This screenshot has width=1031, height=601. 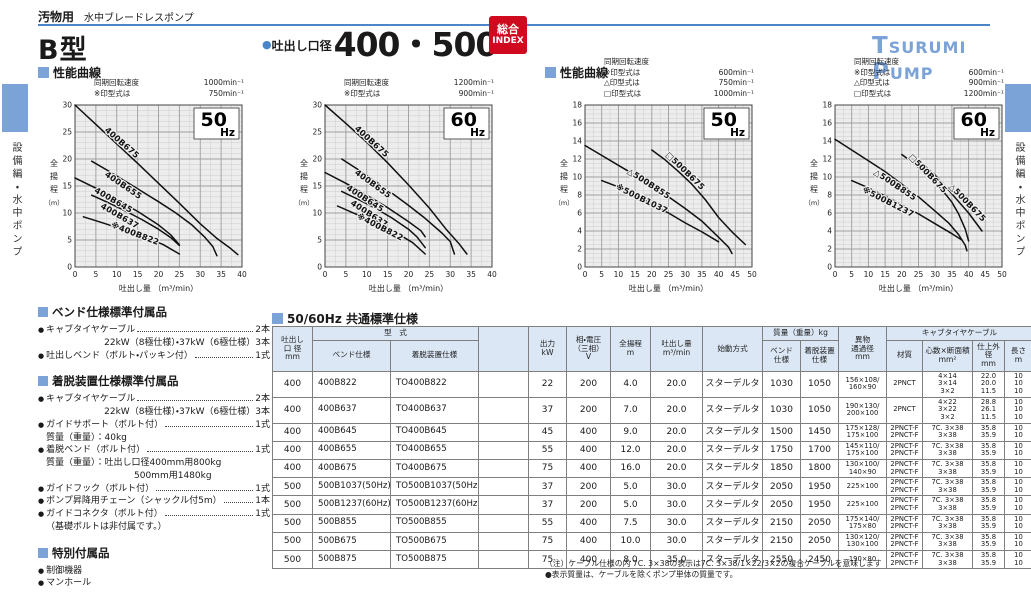 What do you see at coordinates (782, 487) in the screenshot?
I see `spec-cell: 2050` at bounding box center [782, 487].